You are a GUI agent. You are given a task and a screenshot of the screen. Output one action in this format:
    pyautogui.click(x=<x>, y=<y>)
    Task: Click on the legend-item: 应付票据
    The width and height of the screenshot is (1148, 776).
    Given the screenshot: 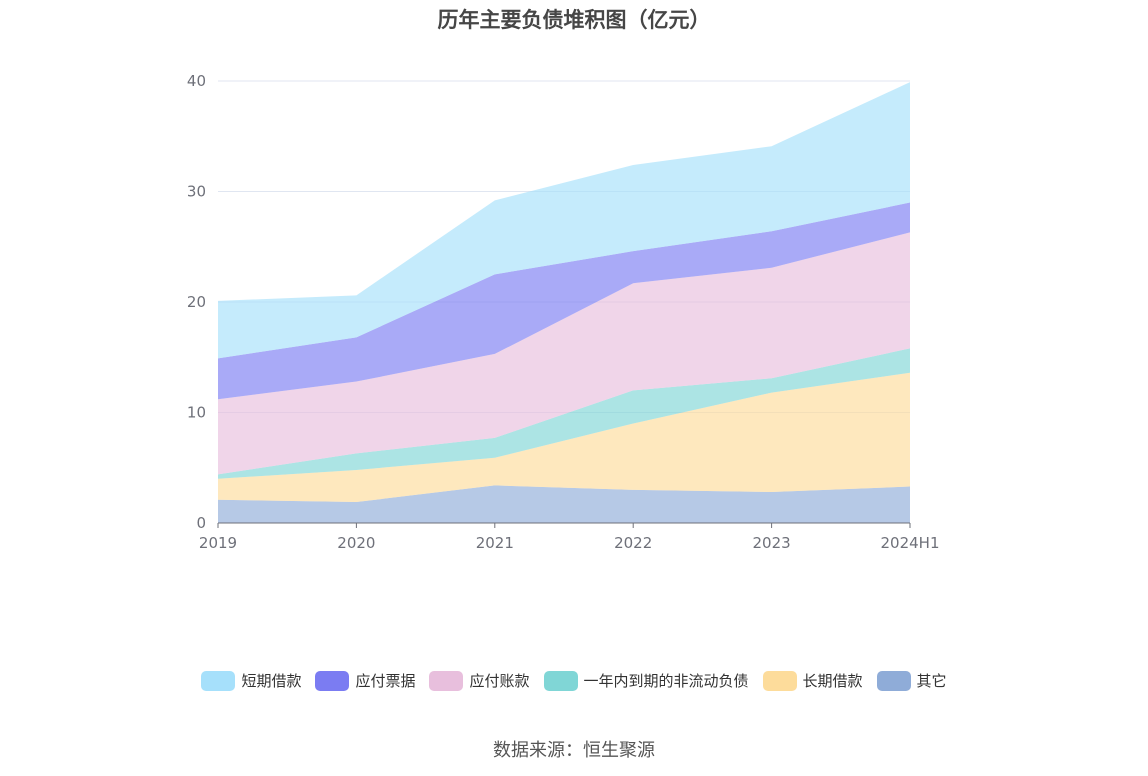 What is the action you would take?
    pyautogui.click(x=365, y=680)
    